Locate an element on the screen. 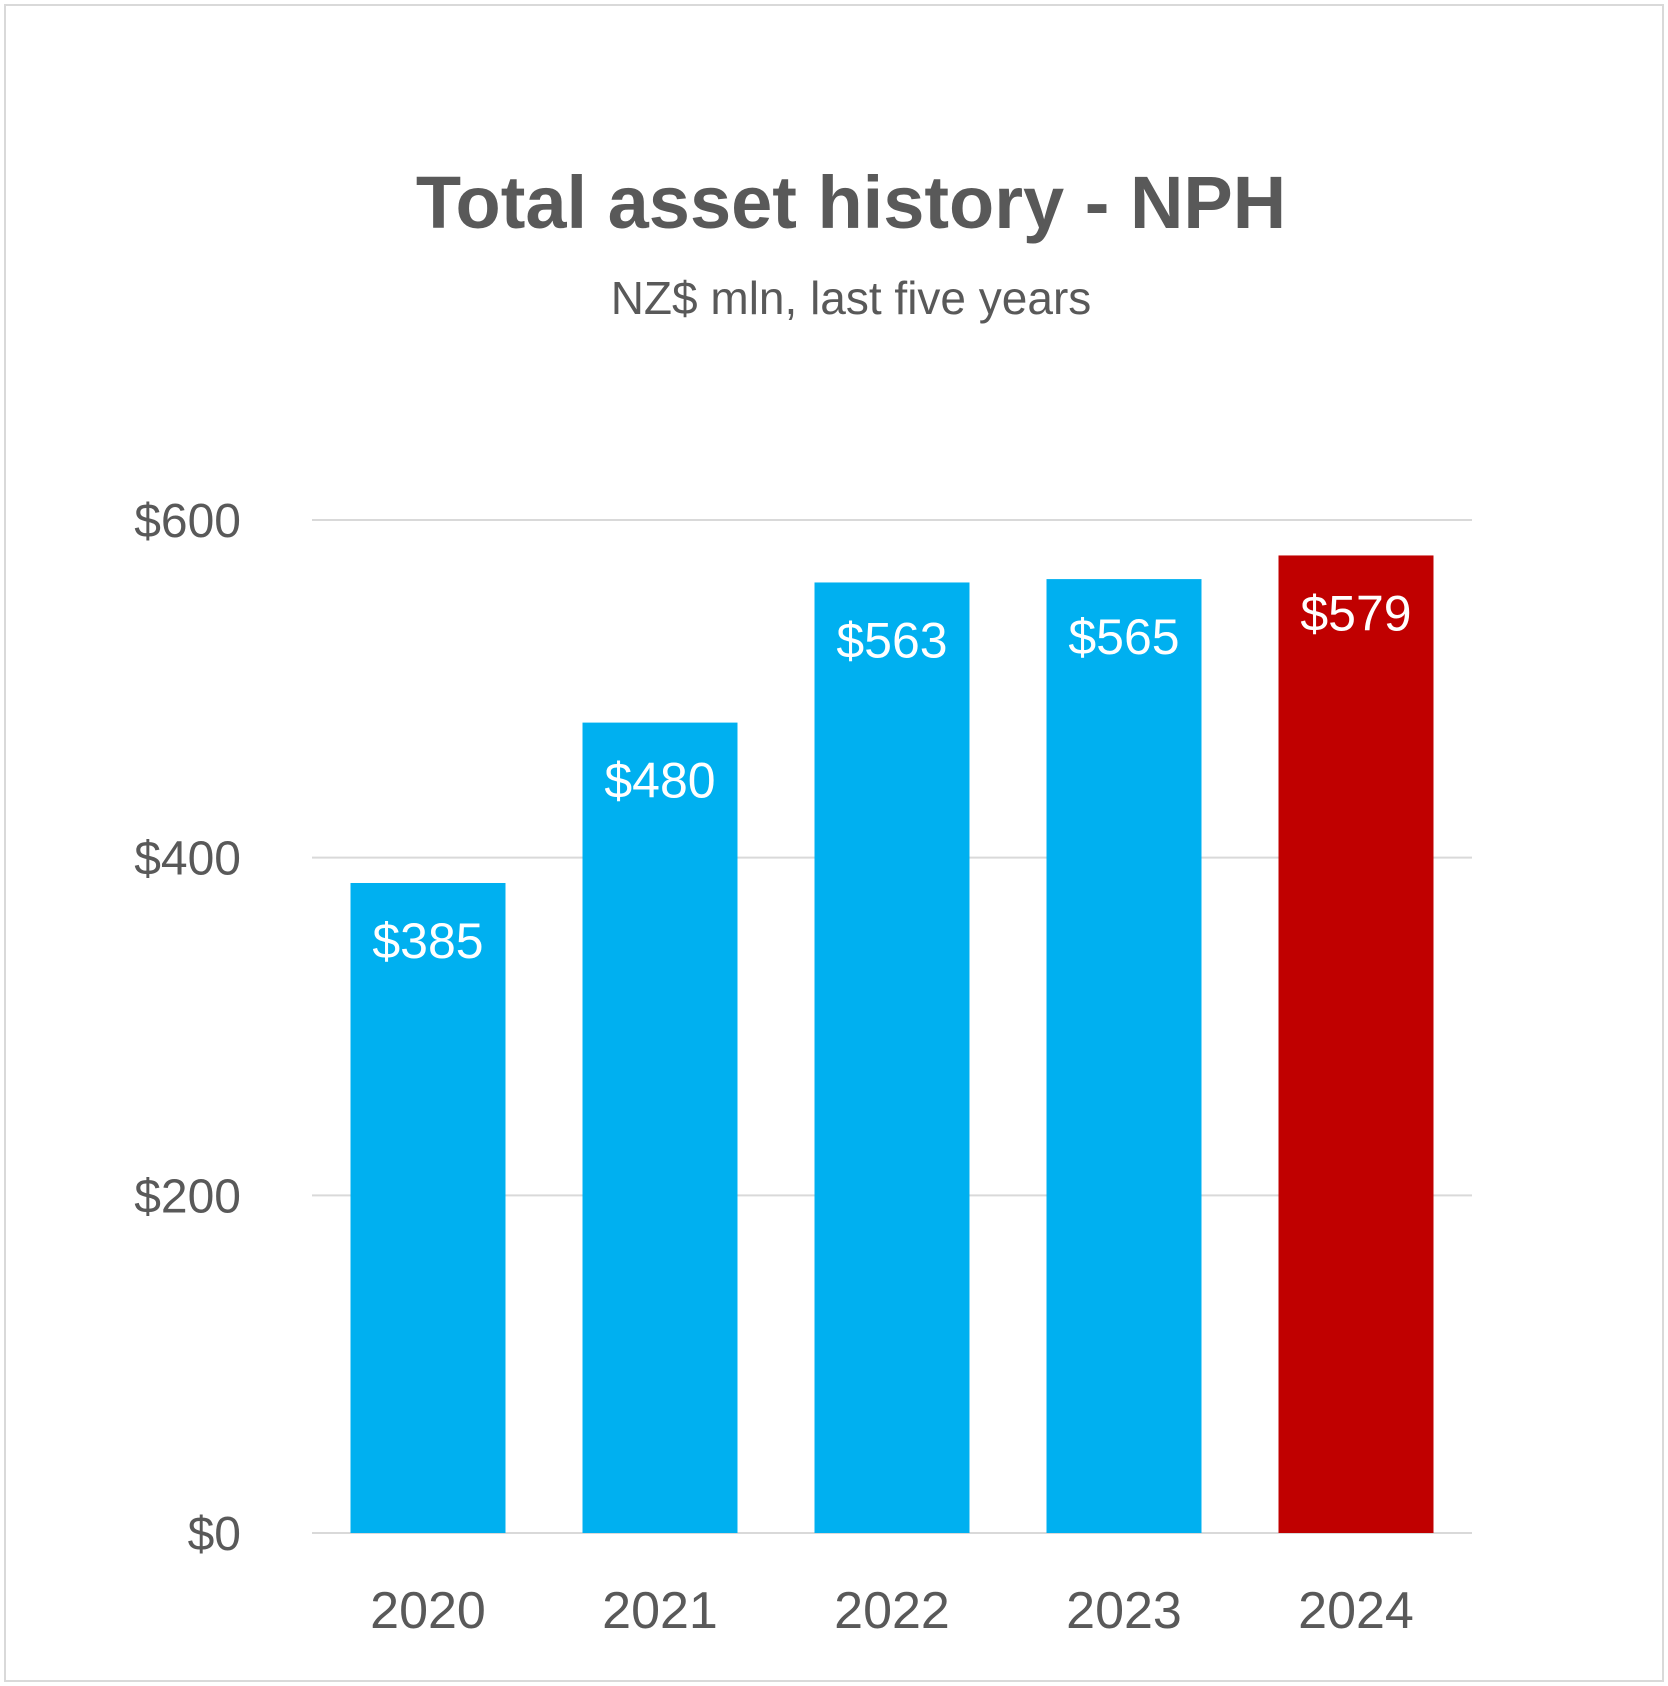 The image size is (1668, 1686). data-label-2021: $480 is located at coordinates (659, 781).